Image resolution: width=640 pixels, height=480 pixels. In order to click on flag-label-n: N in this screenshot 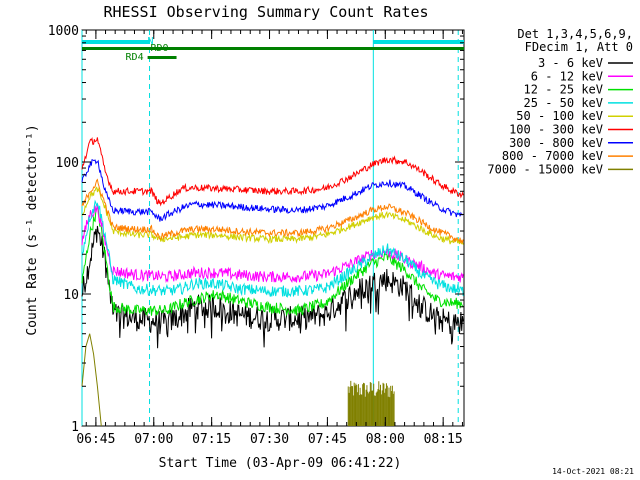, I will do `click(151, 41)`.